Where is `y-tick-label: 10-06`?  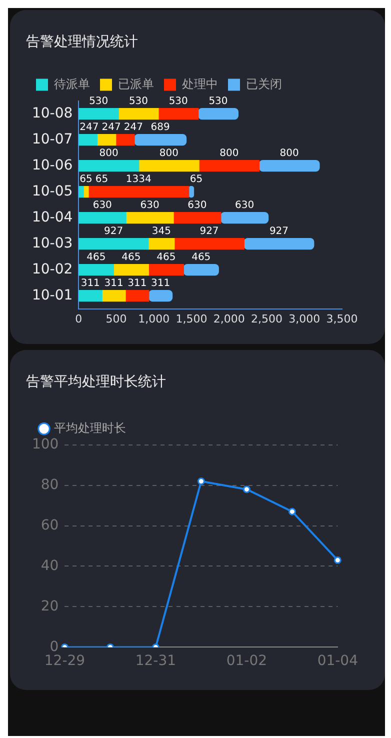 y-tick-label: 10-06 is located at coordinates (52, 165).